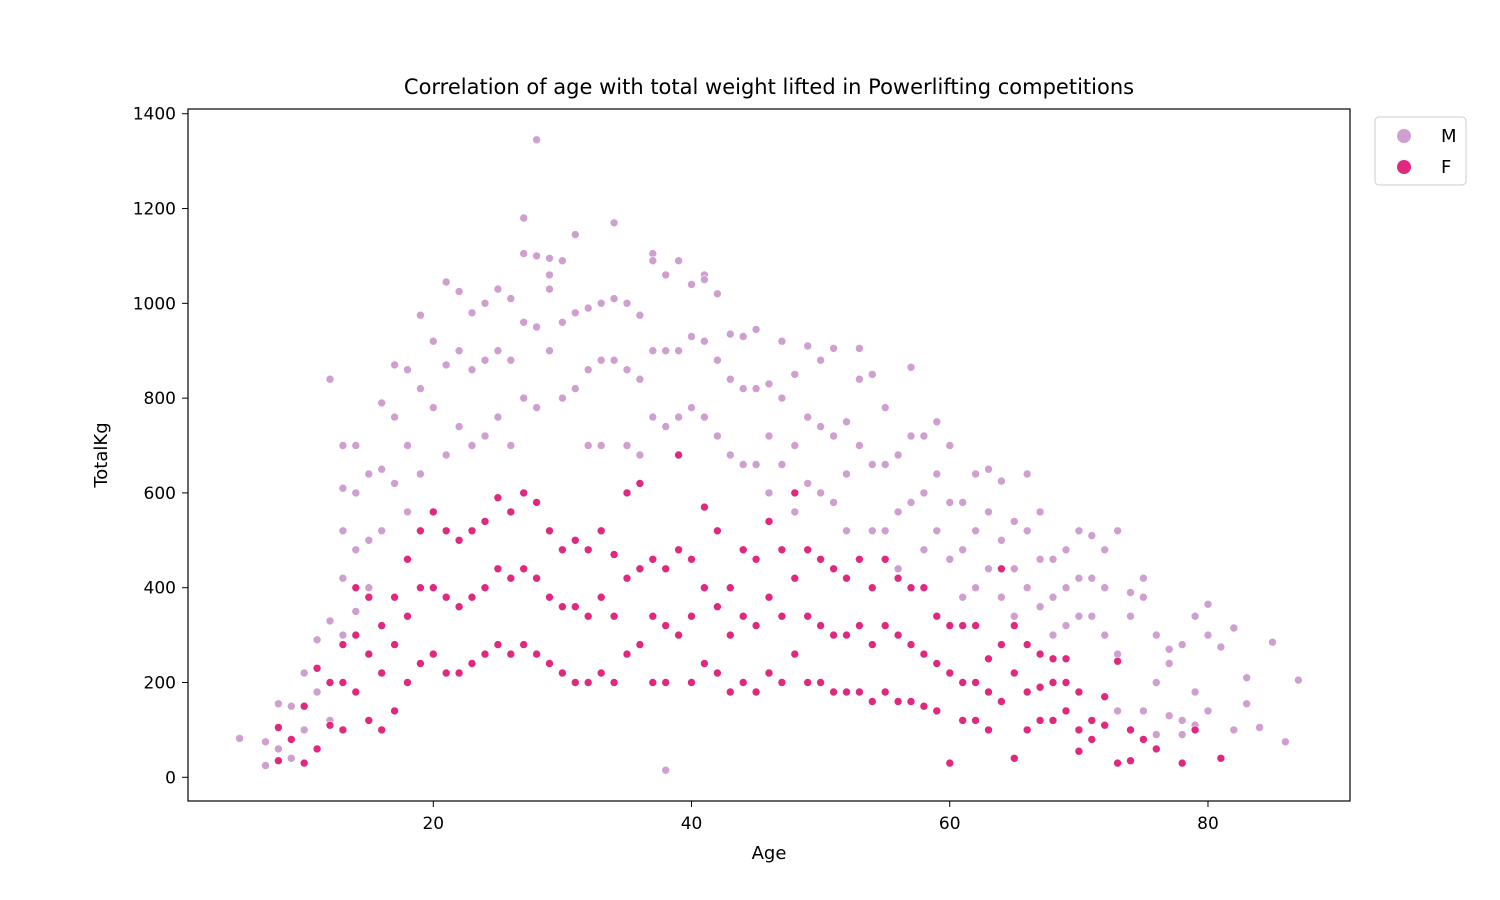 The image size is (1500, 900). I want to click on y-tick-label-400: 400, so click(160, 589).